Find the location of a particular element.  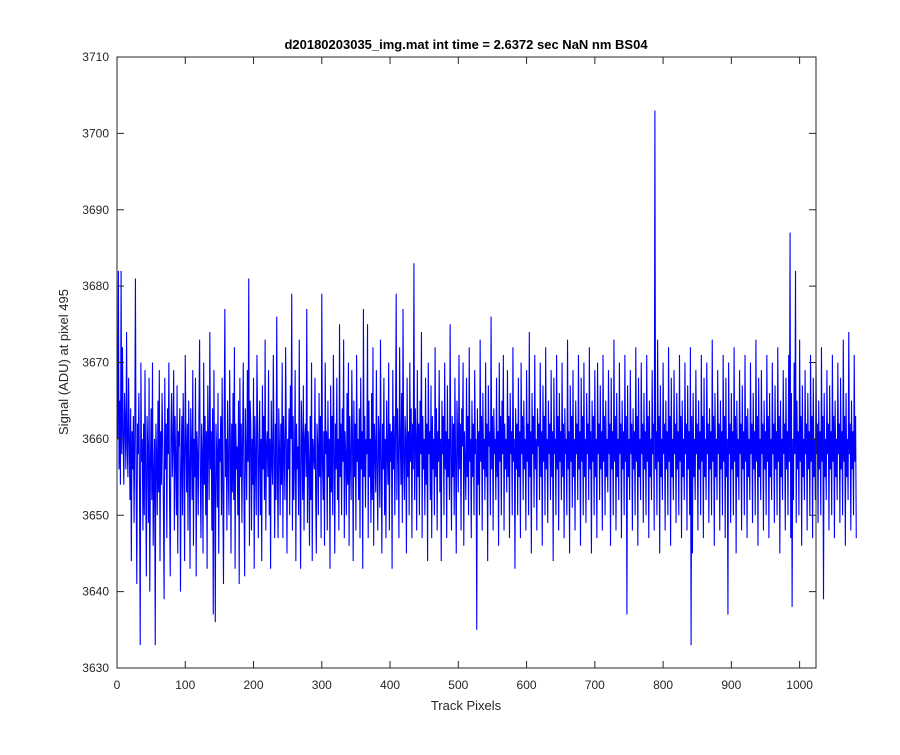

x-tick-label: 900 is located at coordinates (731, 685).